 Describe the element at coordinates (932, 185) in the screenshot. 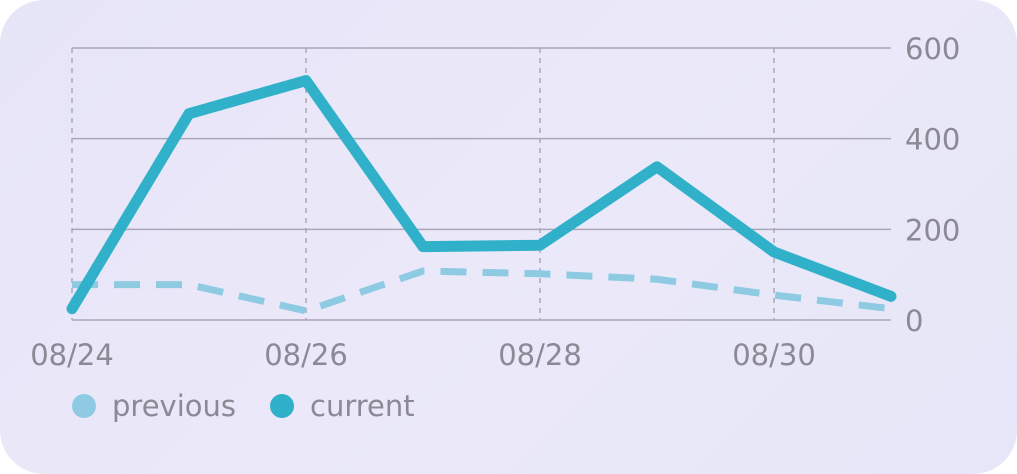

I see `y-axis-ticks: 0 200 400 600` at that location.